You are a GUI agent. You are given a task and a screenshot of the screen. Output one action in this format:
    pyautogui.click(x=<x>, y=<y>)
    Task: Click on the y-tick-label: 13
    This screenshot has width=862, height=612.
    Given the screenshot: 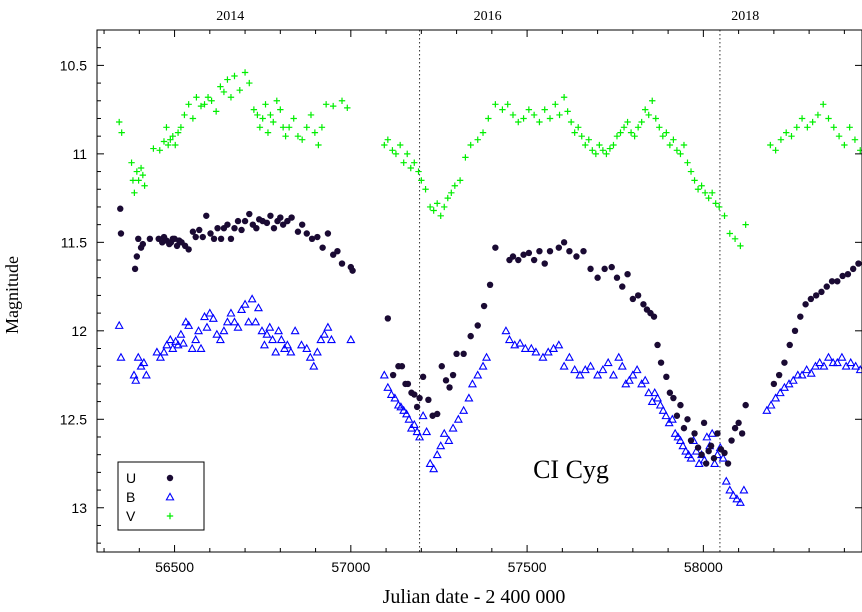 What is the action you would take?
    pyautogui.click(x=79, y=508)
    